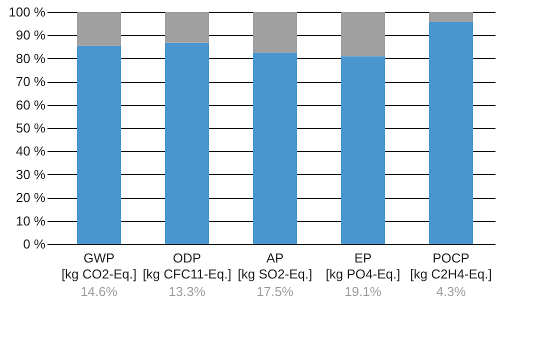 This screenshot has width=542, height=340. I want to click on x-tick-label: AP [kg SO2-Eq.], so click(275, 266).